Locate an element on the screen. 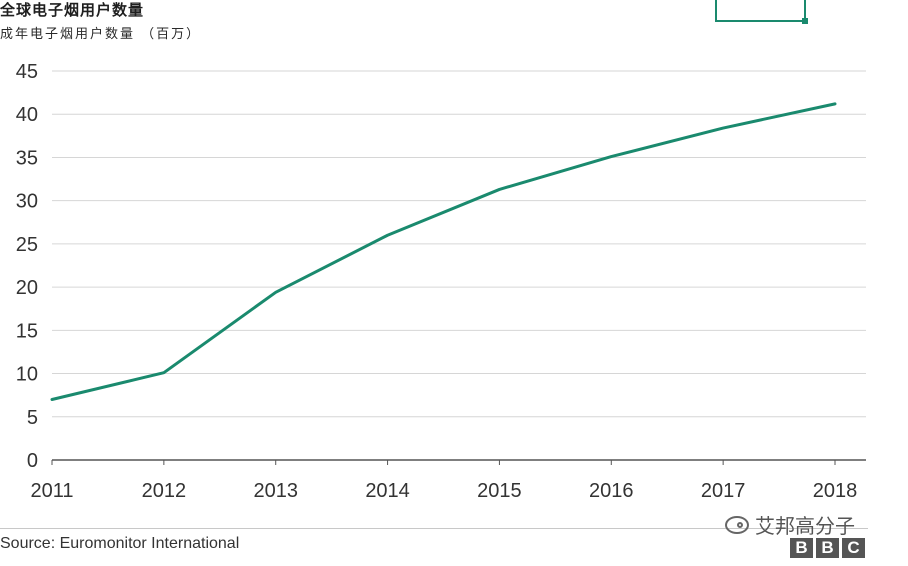  footer-divider is located at coordinates (434, 528).